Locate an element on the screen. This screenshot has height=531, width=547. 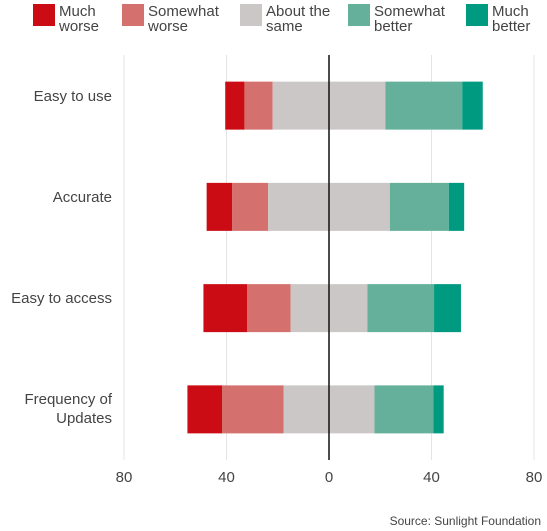
legend-label: Somewhat worse is located at coordinates (183, 19).